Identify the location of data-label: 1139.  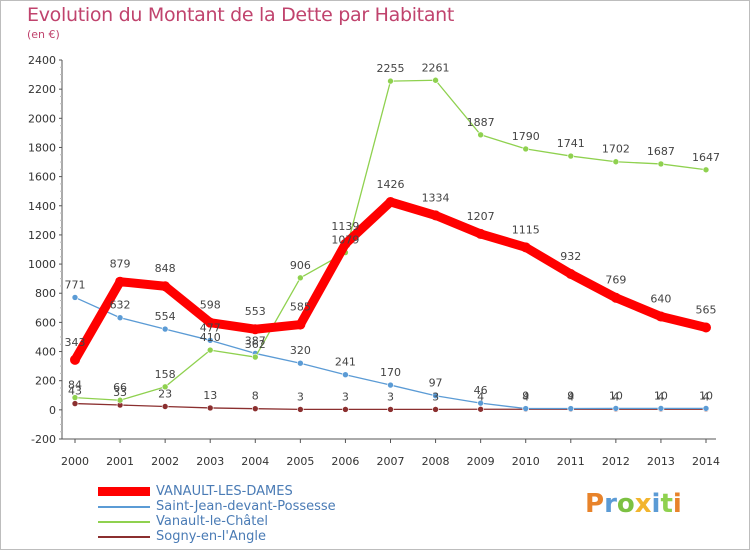
(345, 226).